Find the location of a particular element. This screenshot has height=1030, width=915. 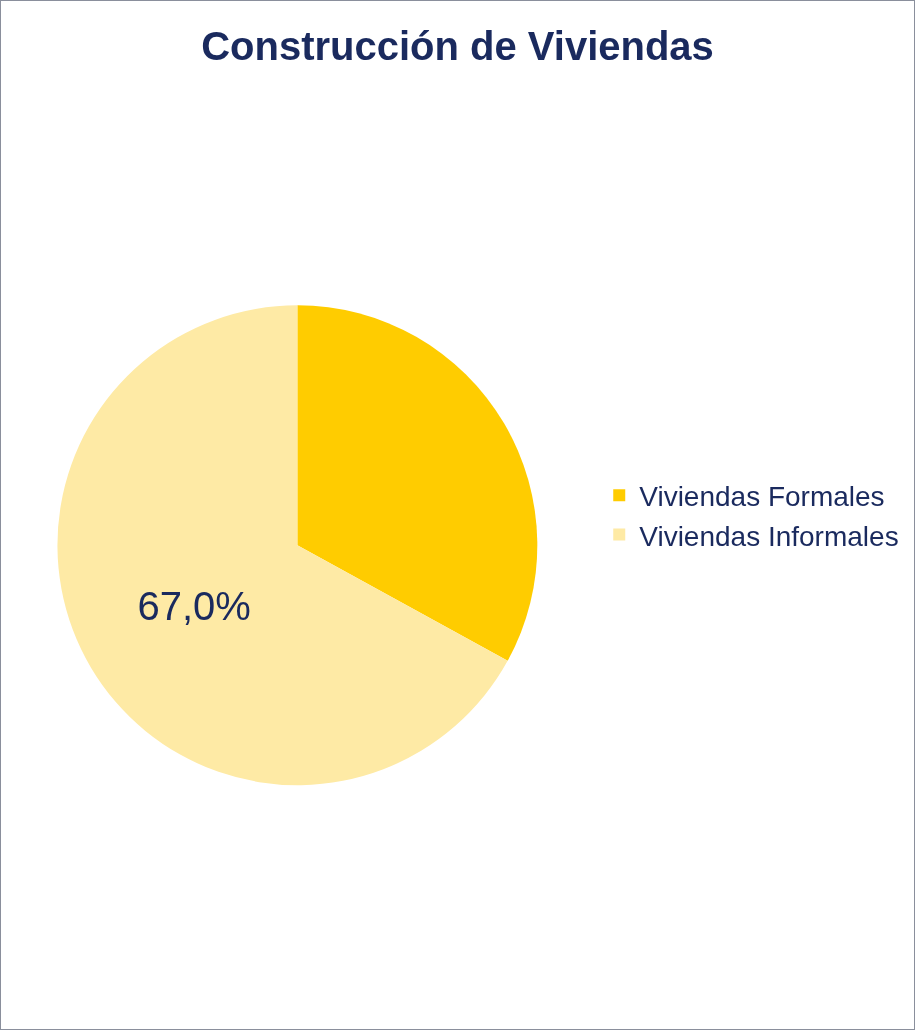

chart-title: Construcción de Viviendas is located at coordinates (457, 45).